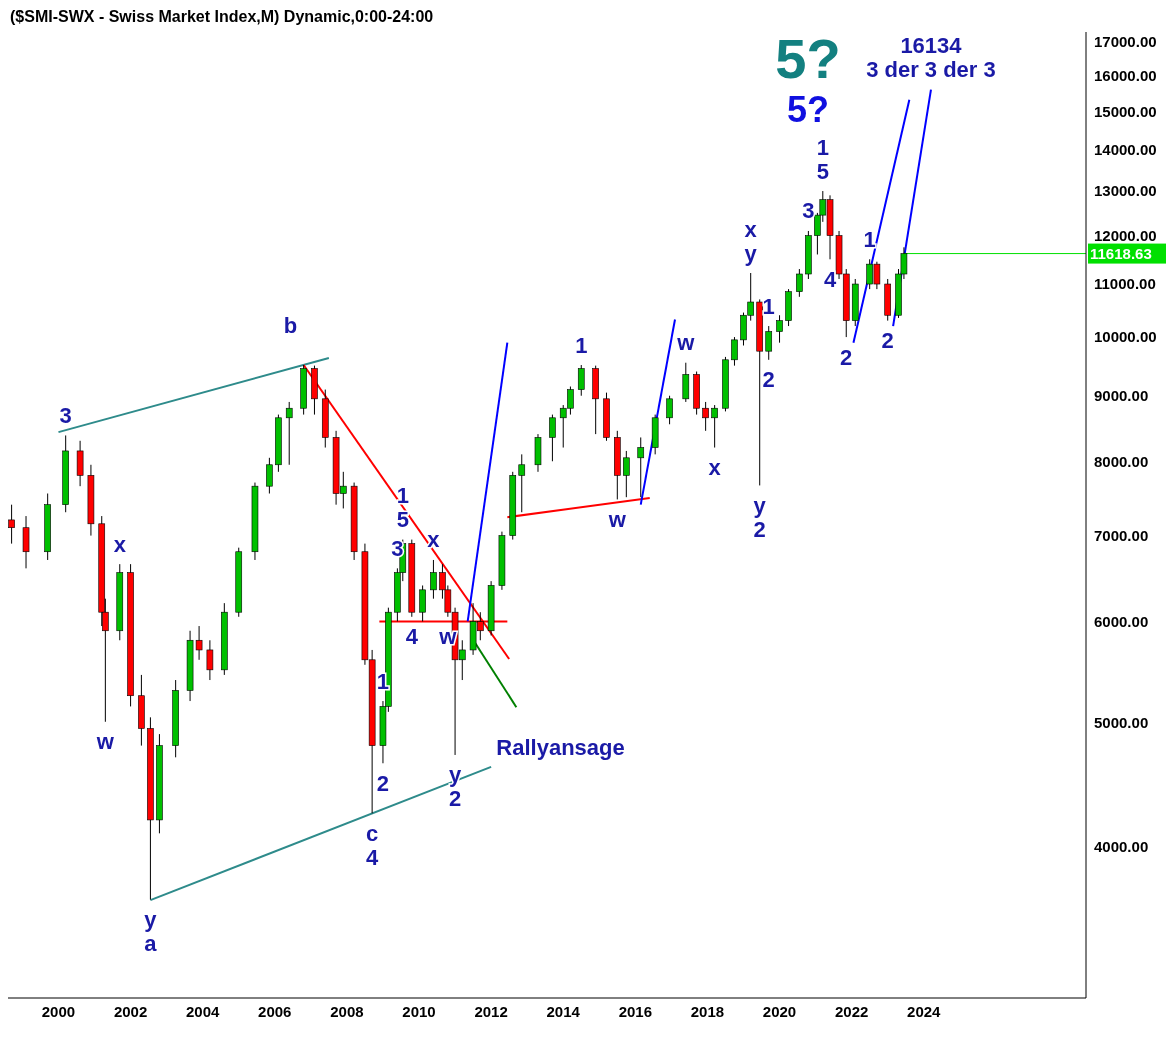 Image resolution: width=1170 pixels, height=1050 pixels. What do you see at coordinates (1121, 396) in the screenshot?
I see `y-tick-label: 9000.00` at bounding box center [1121, 396].